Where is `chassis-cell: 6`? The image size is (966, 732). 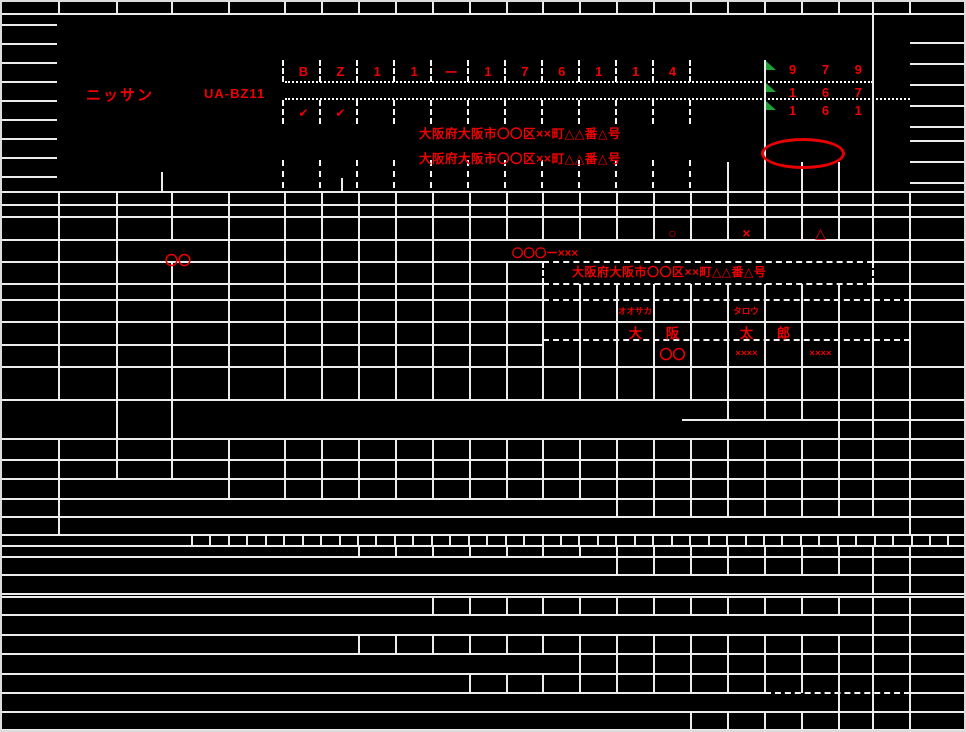 chassis-cell: 6 is located at coordinates (562, 71).